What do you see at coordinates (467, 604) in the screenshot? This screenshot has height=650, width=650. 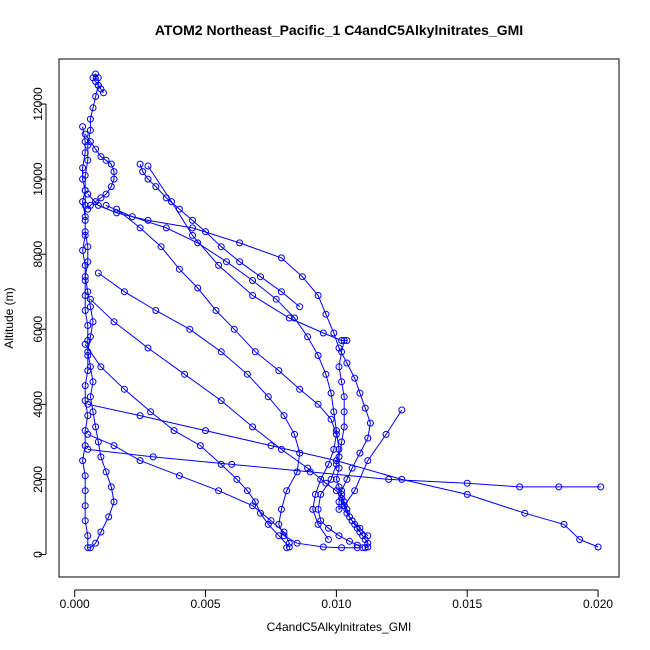 I see `x-tick-label: 0.015` at bounding box center [467, 604].